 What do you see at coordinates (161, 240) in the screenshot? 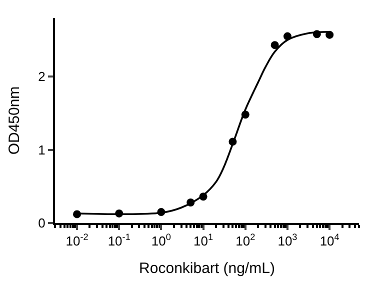
I see `x-tick-label: 10$^{0}$` at bounding box center [161, 240].